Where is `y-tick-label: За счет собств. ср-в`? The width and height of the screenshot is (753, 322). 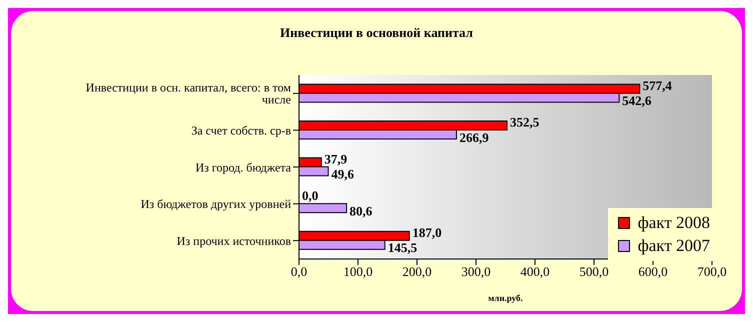 y-tick-label: За счет собств. ср-в is located at coordinates (241, 130).